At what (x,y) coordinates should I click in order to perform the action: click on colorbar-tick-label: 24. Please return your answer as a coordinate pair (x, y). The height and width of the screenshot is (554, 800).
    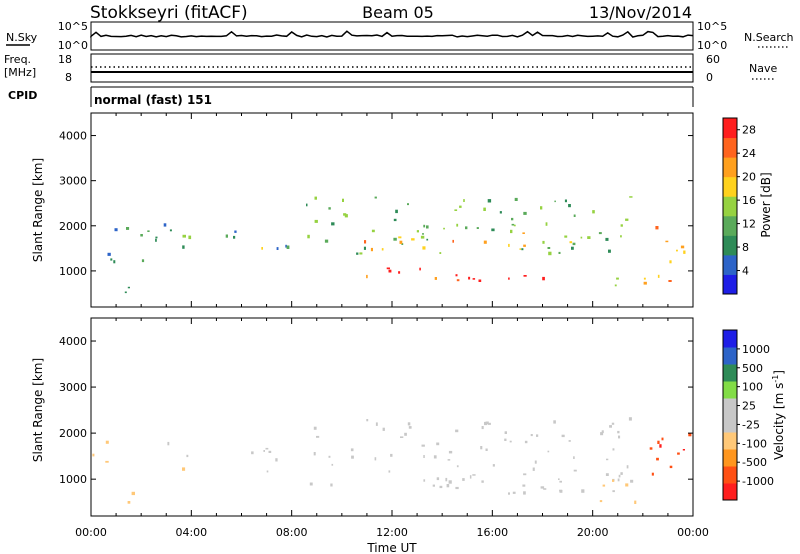
    Looking at the image, I should click on (749, 153).